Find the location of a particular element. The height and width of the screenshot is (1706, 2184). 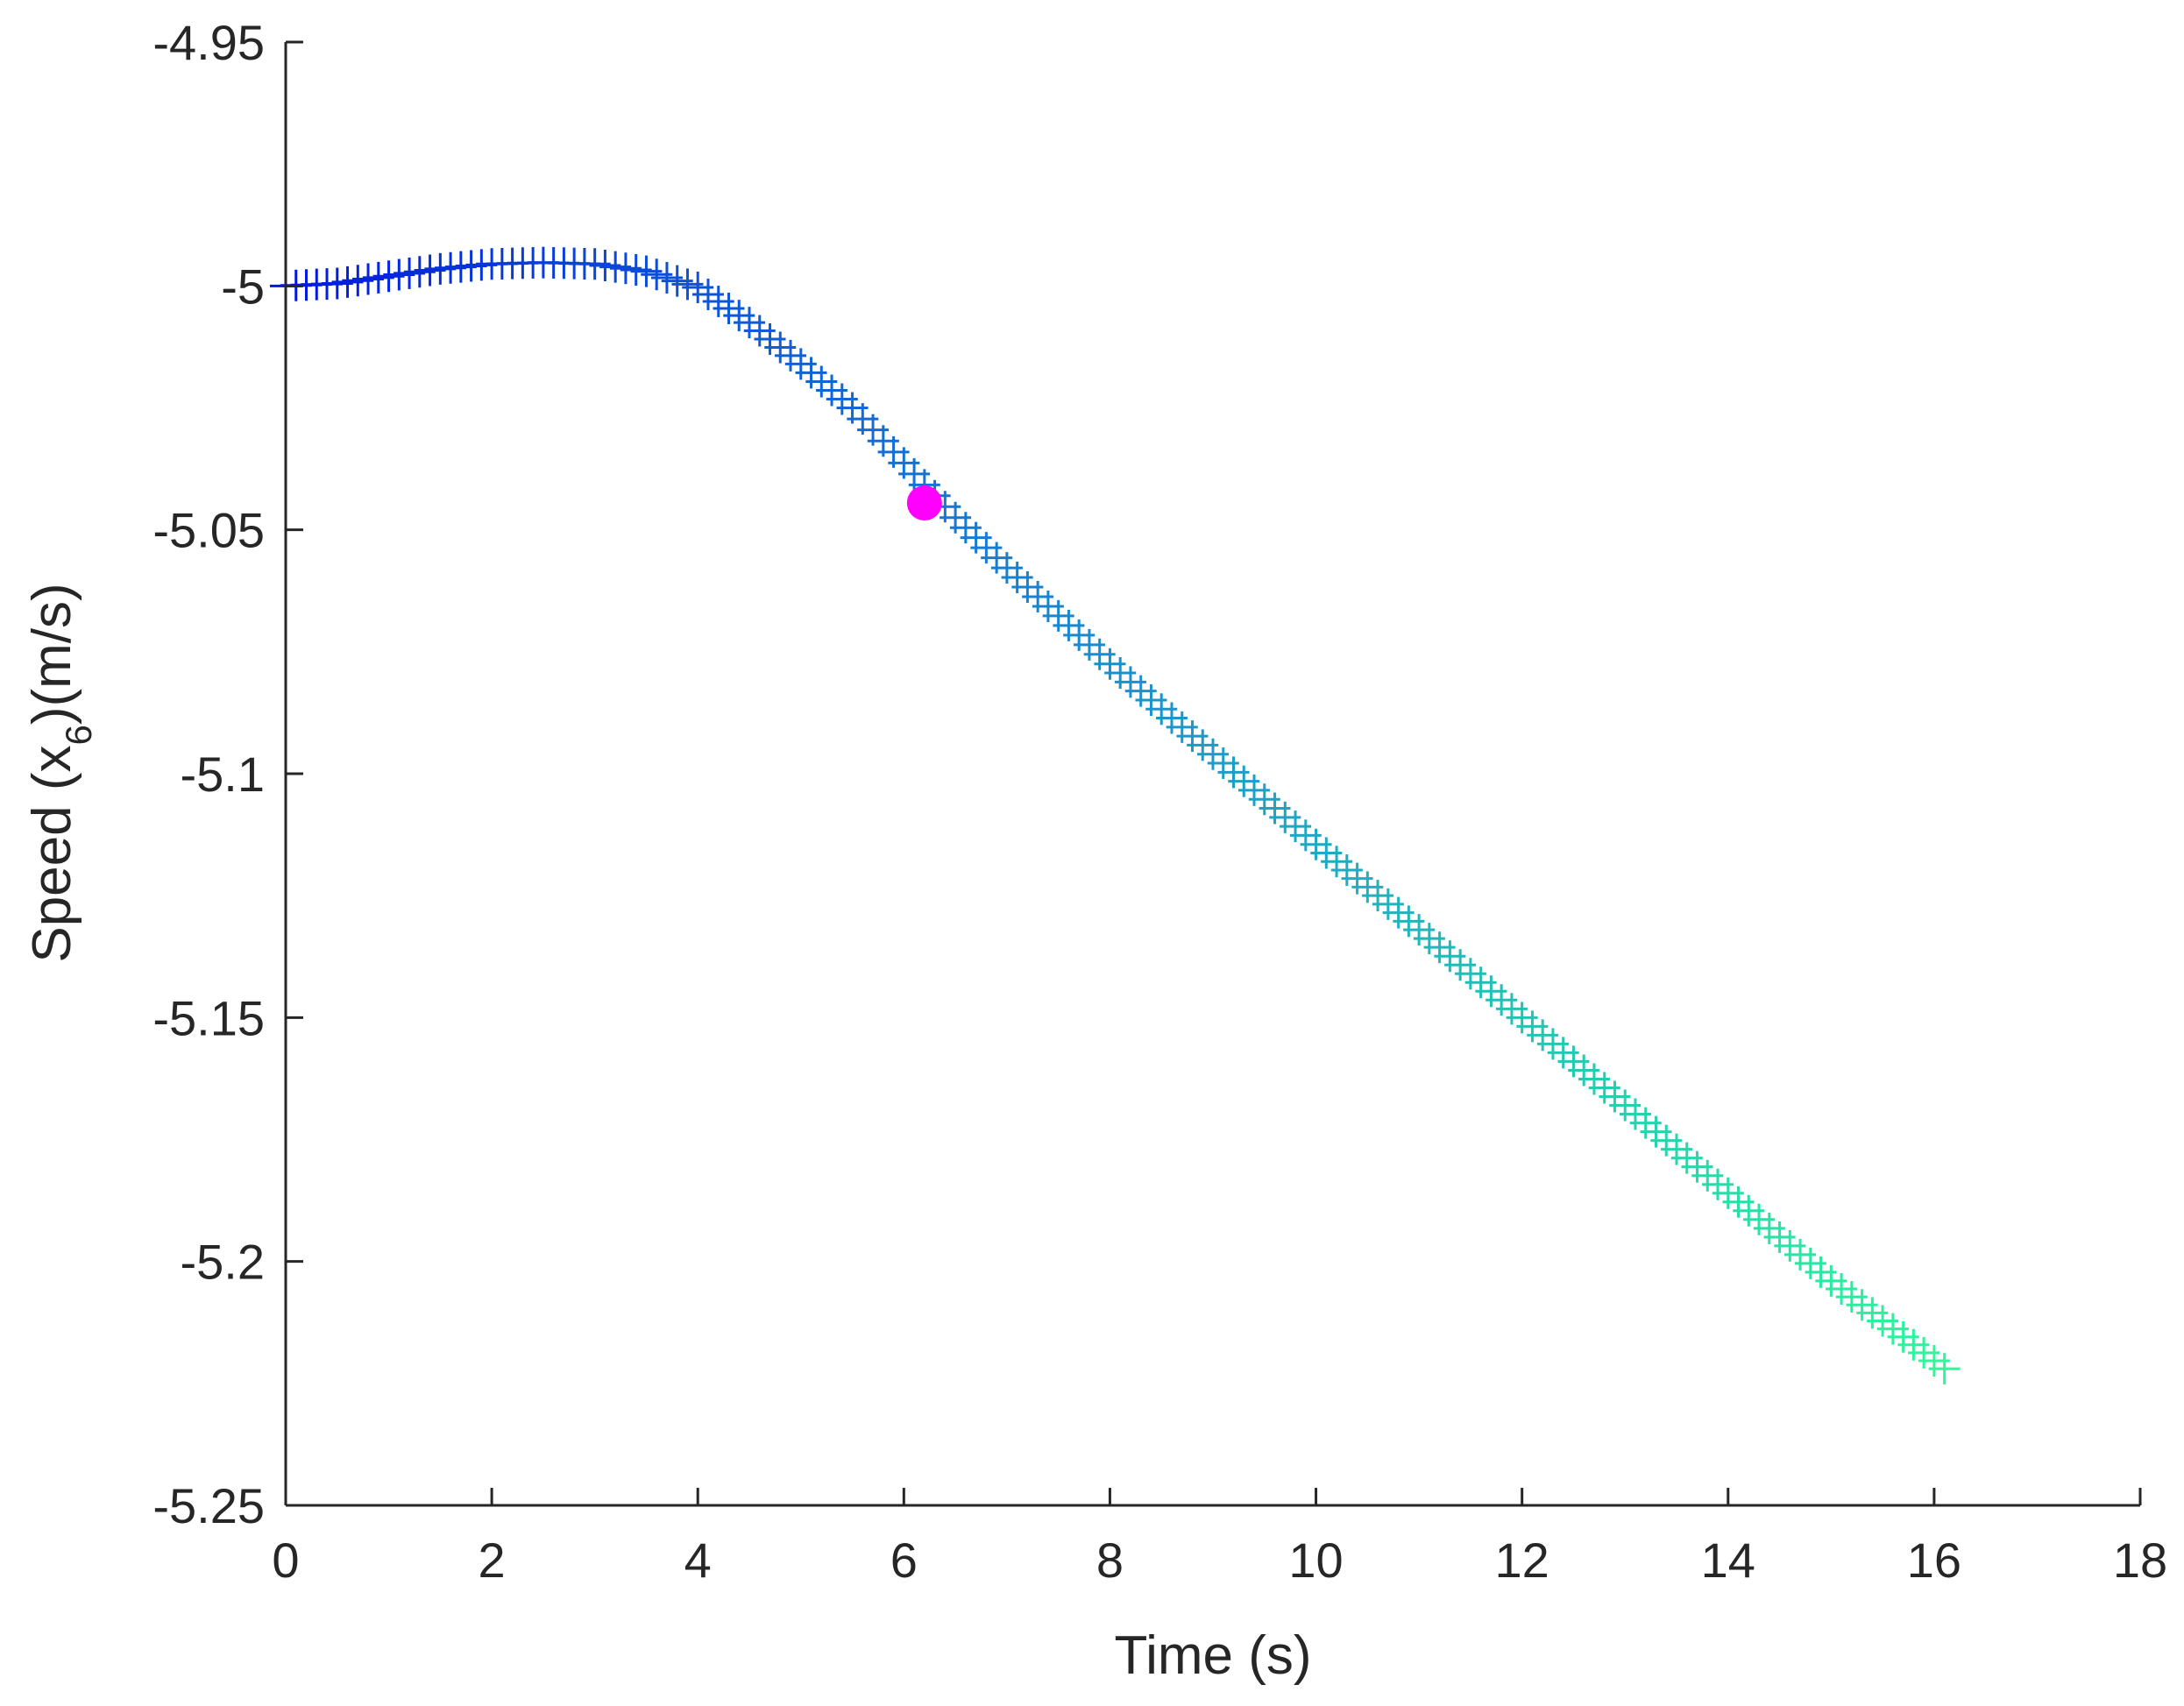

x-axis-label: Time (s) is located at coordinates (1213, 1655).